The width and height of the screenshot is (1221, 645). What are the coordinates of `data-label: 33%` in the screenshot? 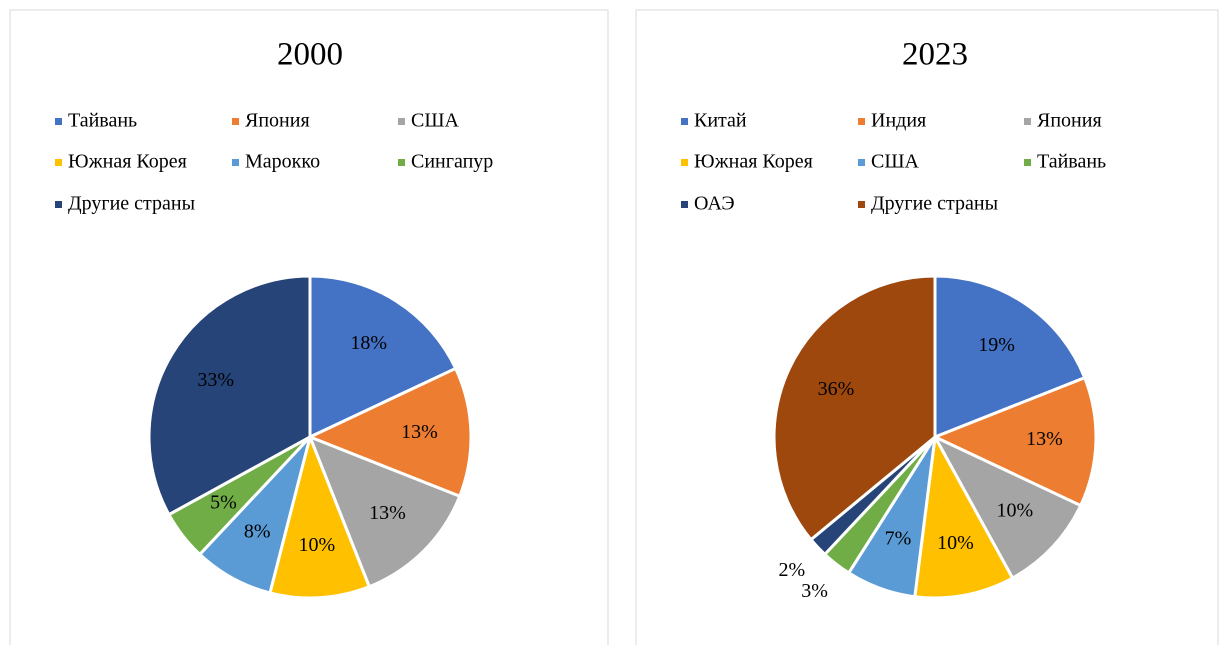 It's located at (215, 380).